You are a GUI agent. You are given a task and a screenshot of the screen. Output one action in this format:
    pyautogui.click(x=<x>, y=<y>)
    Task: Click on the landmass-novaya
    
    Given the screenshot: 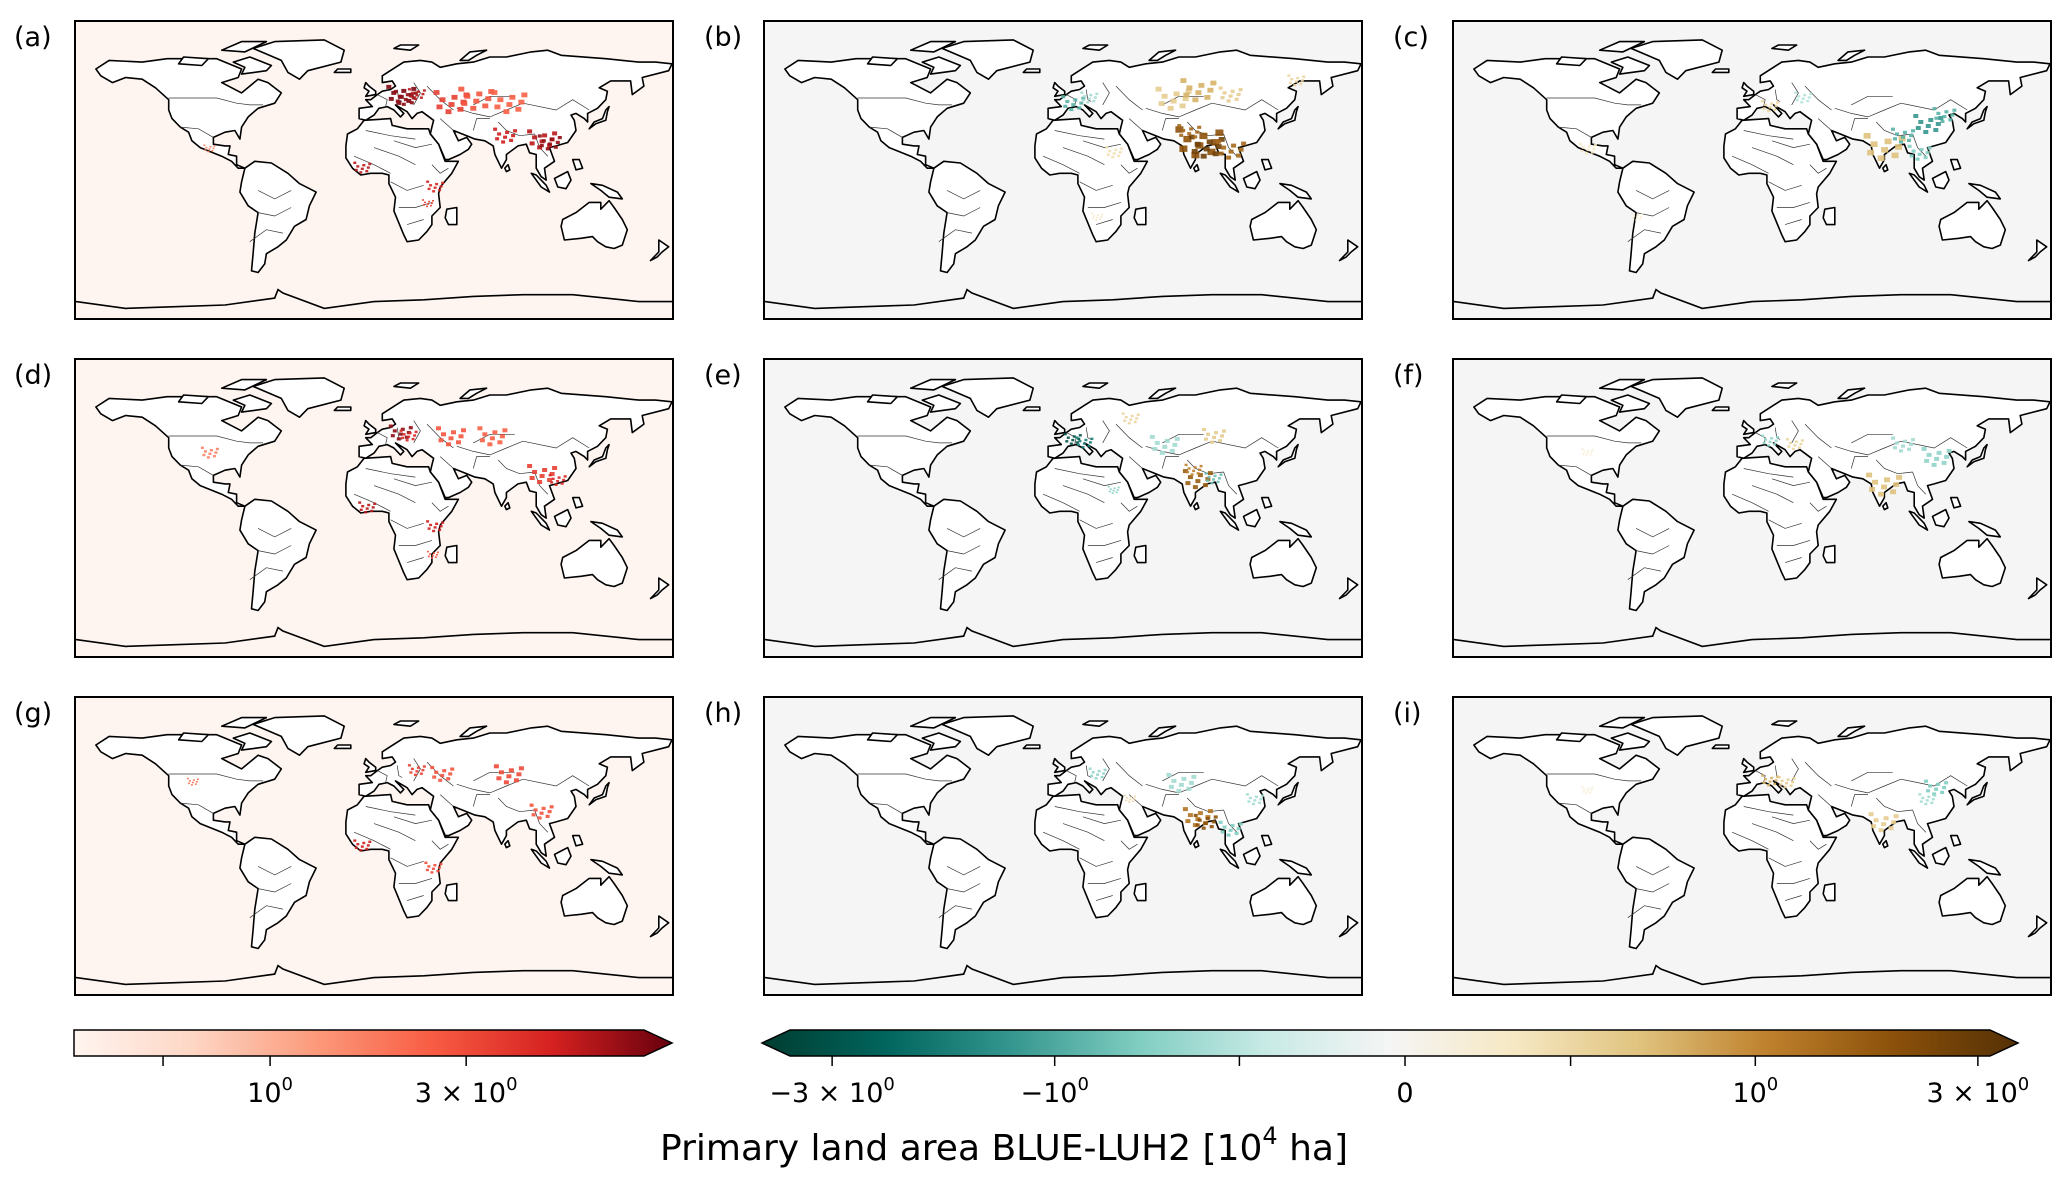 What is the action you would take?
    pyautogui.click(x=1162, y=55)
    